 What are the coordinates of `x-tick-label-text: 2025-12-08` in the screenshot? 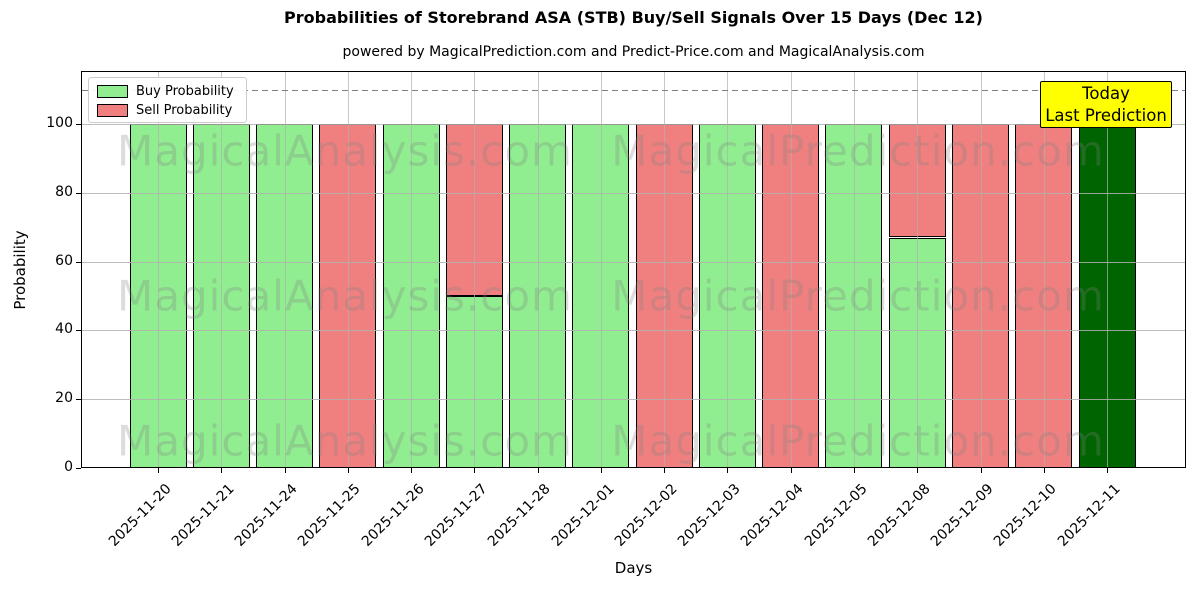 It's located at (899, 515).